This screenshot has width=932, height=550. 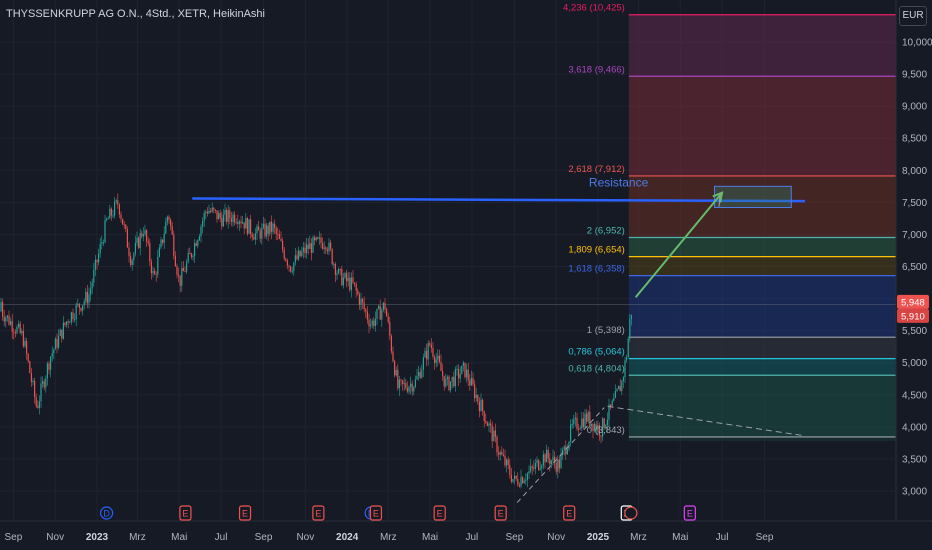 What do you see at coordinates (913, 16) in the screenshot?
I see `currency-button: EUR` at bounding box center [913, 16].